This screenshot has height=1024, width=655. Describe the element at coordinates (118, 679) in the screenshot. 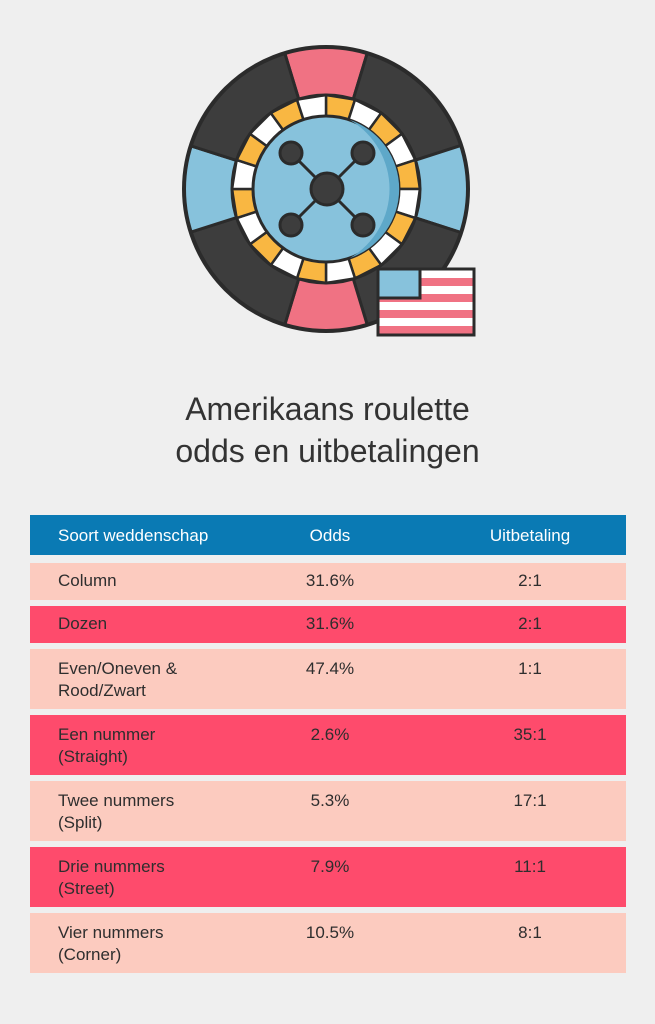

I see `bet-type-cell: Even/Oneven & Rood/Zwart` at that location.